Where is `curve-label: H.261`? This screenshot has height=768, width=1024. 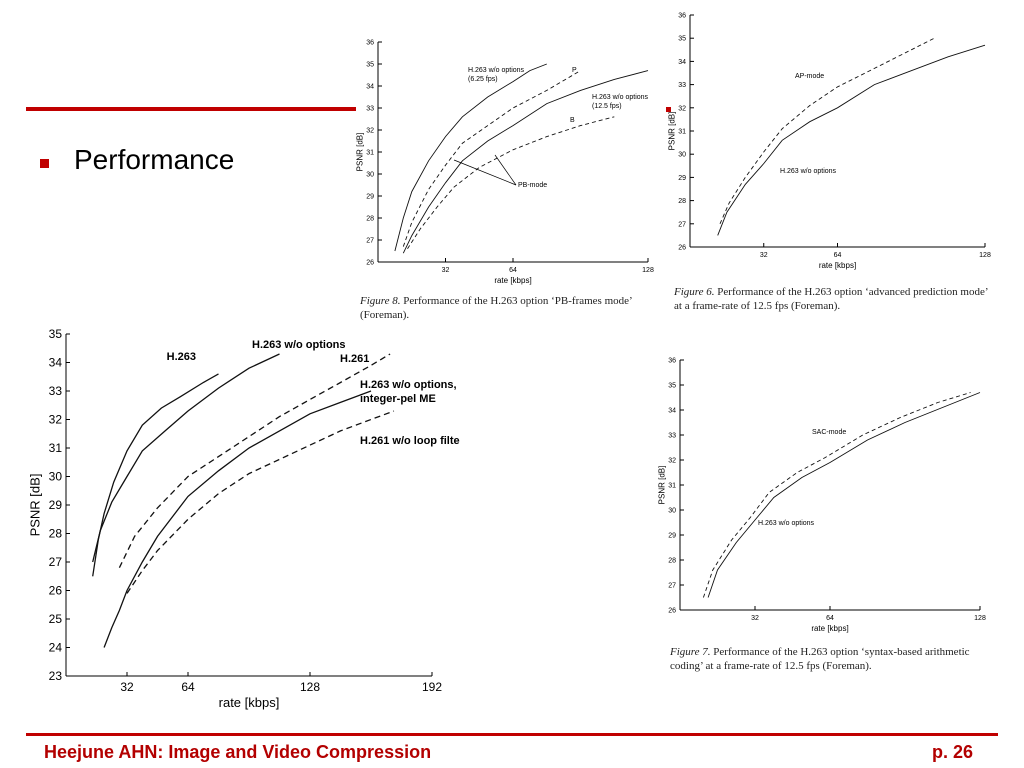 curve-label: H.261 is located at coordinates (354, 359).